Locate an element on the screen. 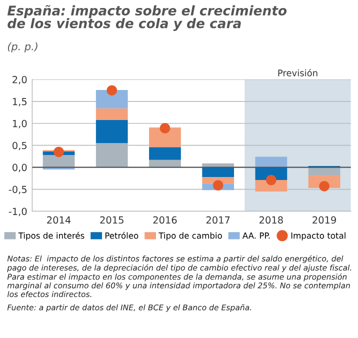  y-tick-label: -1,0 is located at coordinates (17, 212).